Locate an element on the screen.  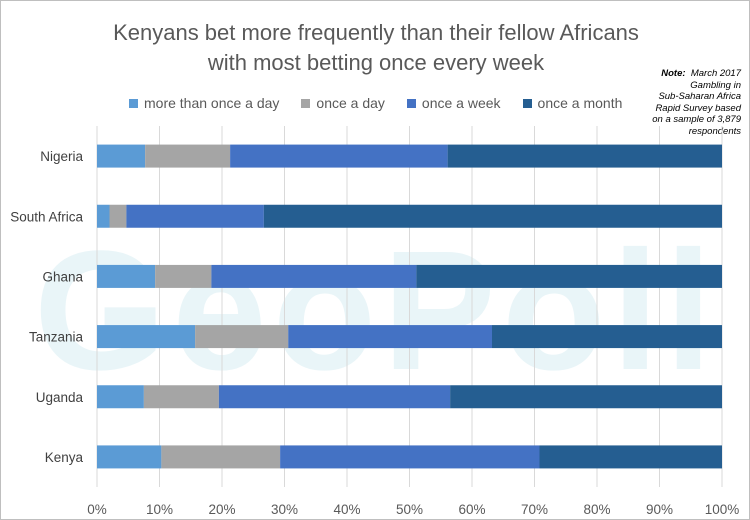
category-label-4: Uganda is located at coordinates (60, 397).